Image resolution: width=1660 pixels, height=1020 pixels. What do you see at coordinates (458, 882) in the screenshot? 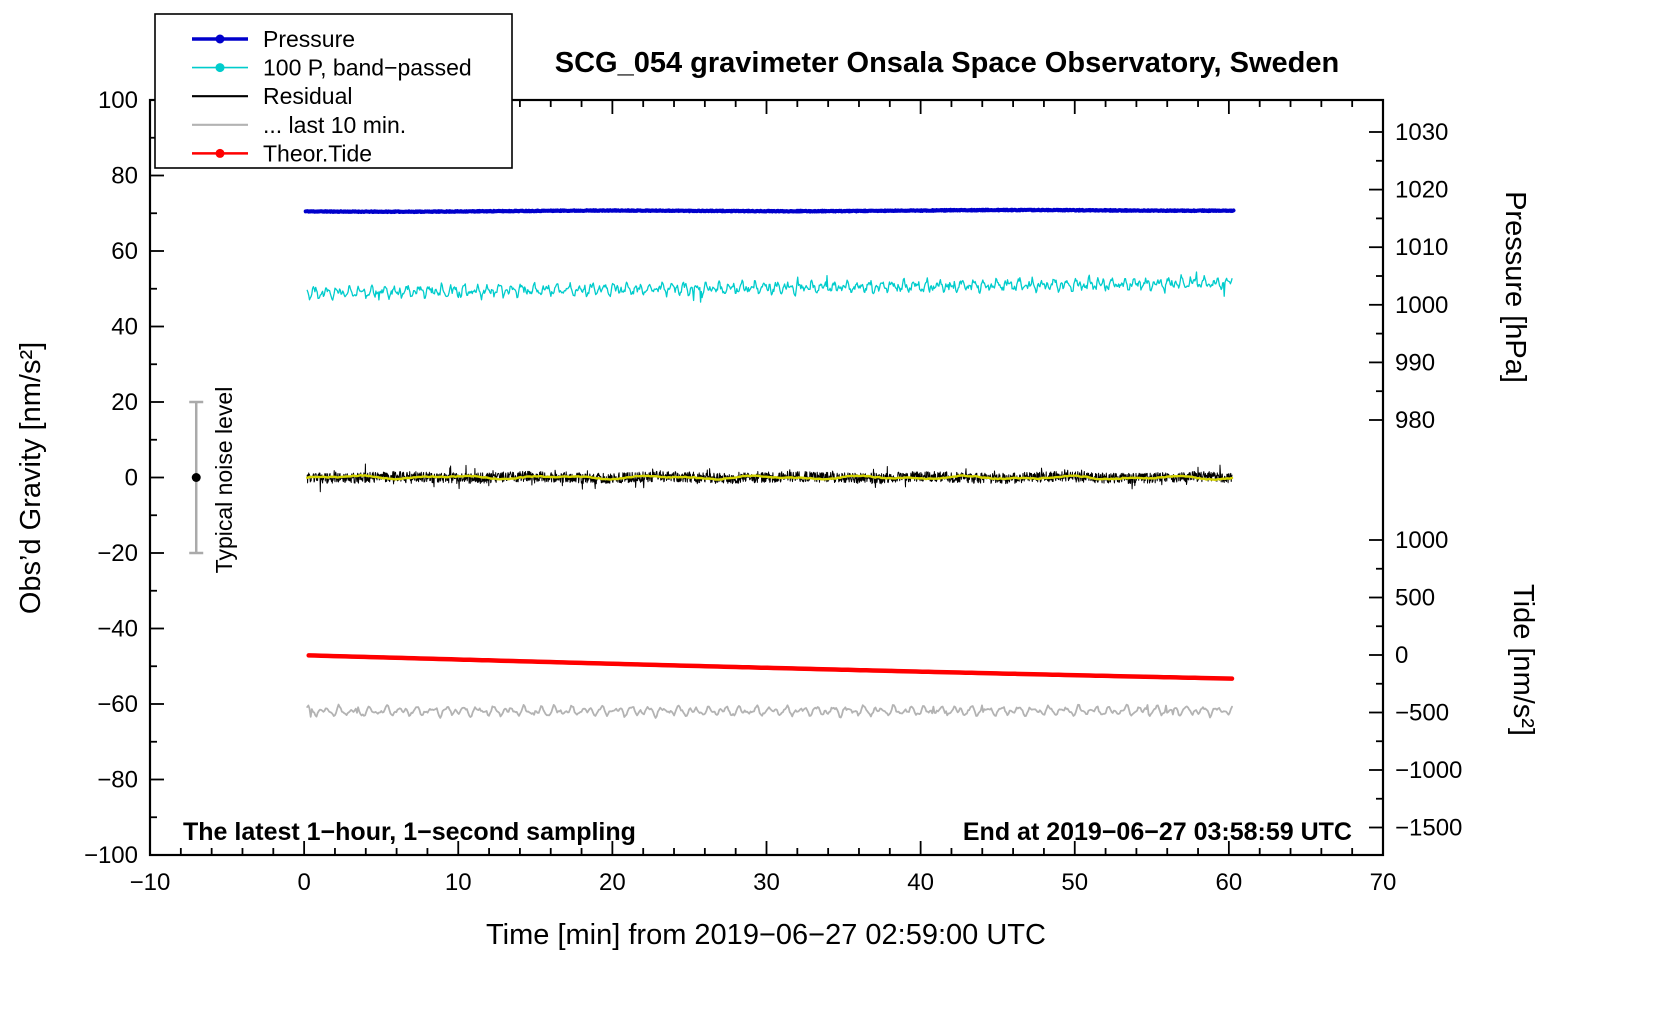
I see `x-tick-label: 10` at bounding box center [458, 882].